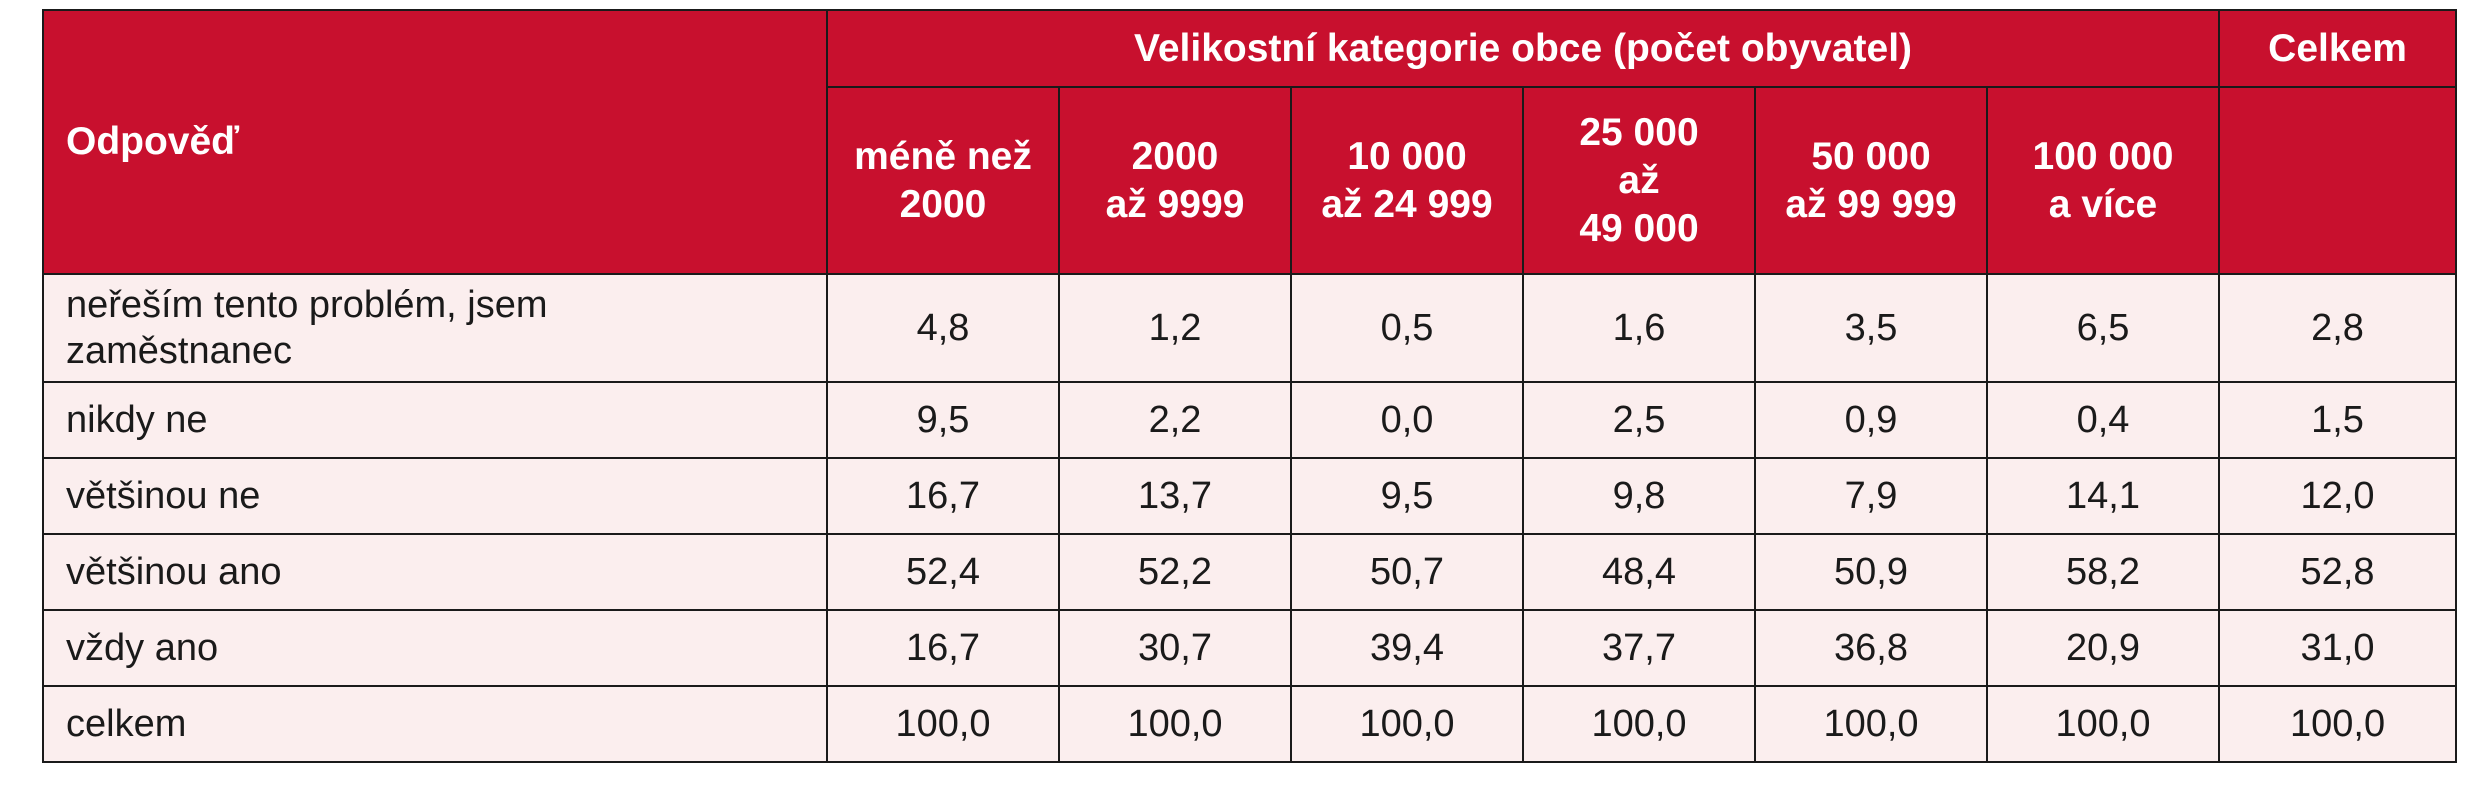 The width and height of the screenshot is (2466, 800). I want to click on table-cell: 1,2, so click(1175, 328).